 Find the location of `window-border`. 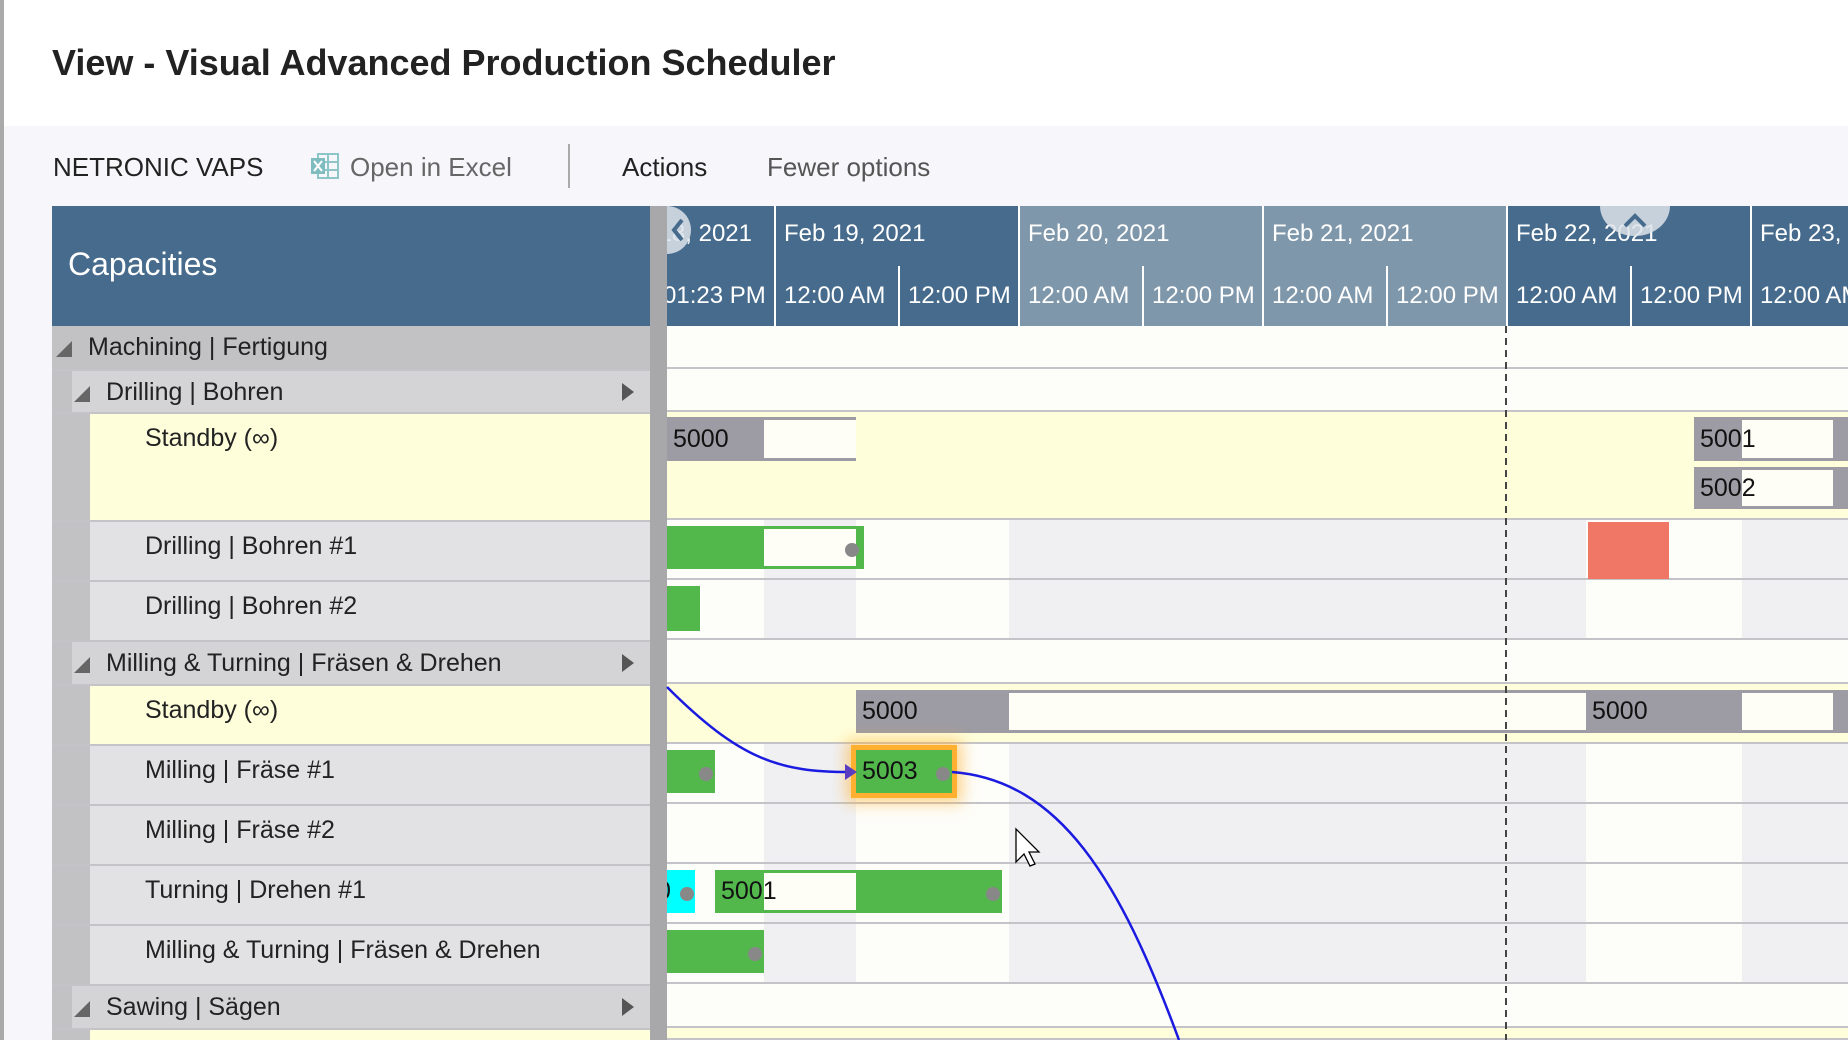

window-border is located at coordinates (2, 520).